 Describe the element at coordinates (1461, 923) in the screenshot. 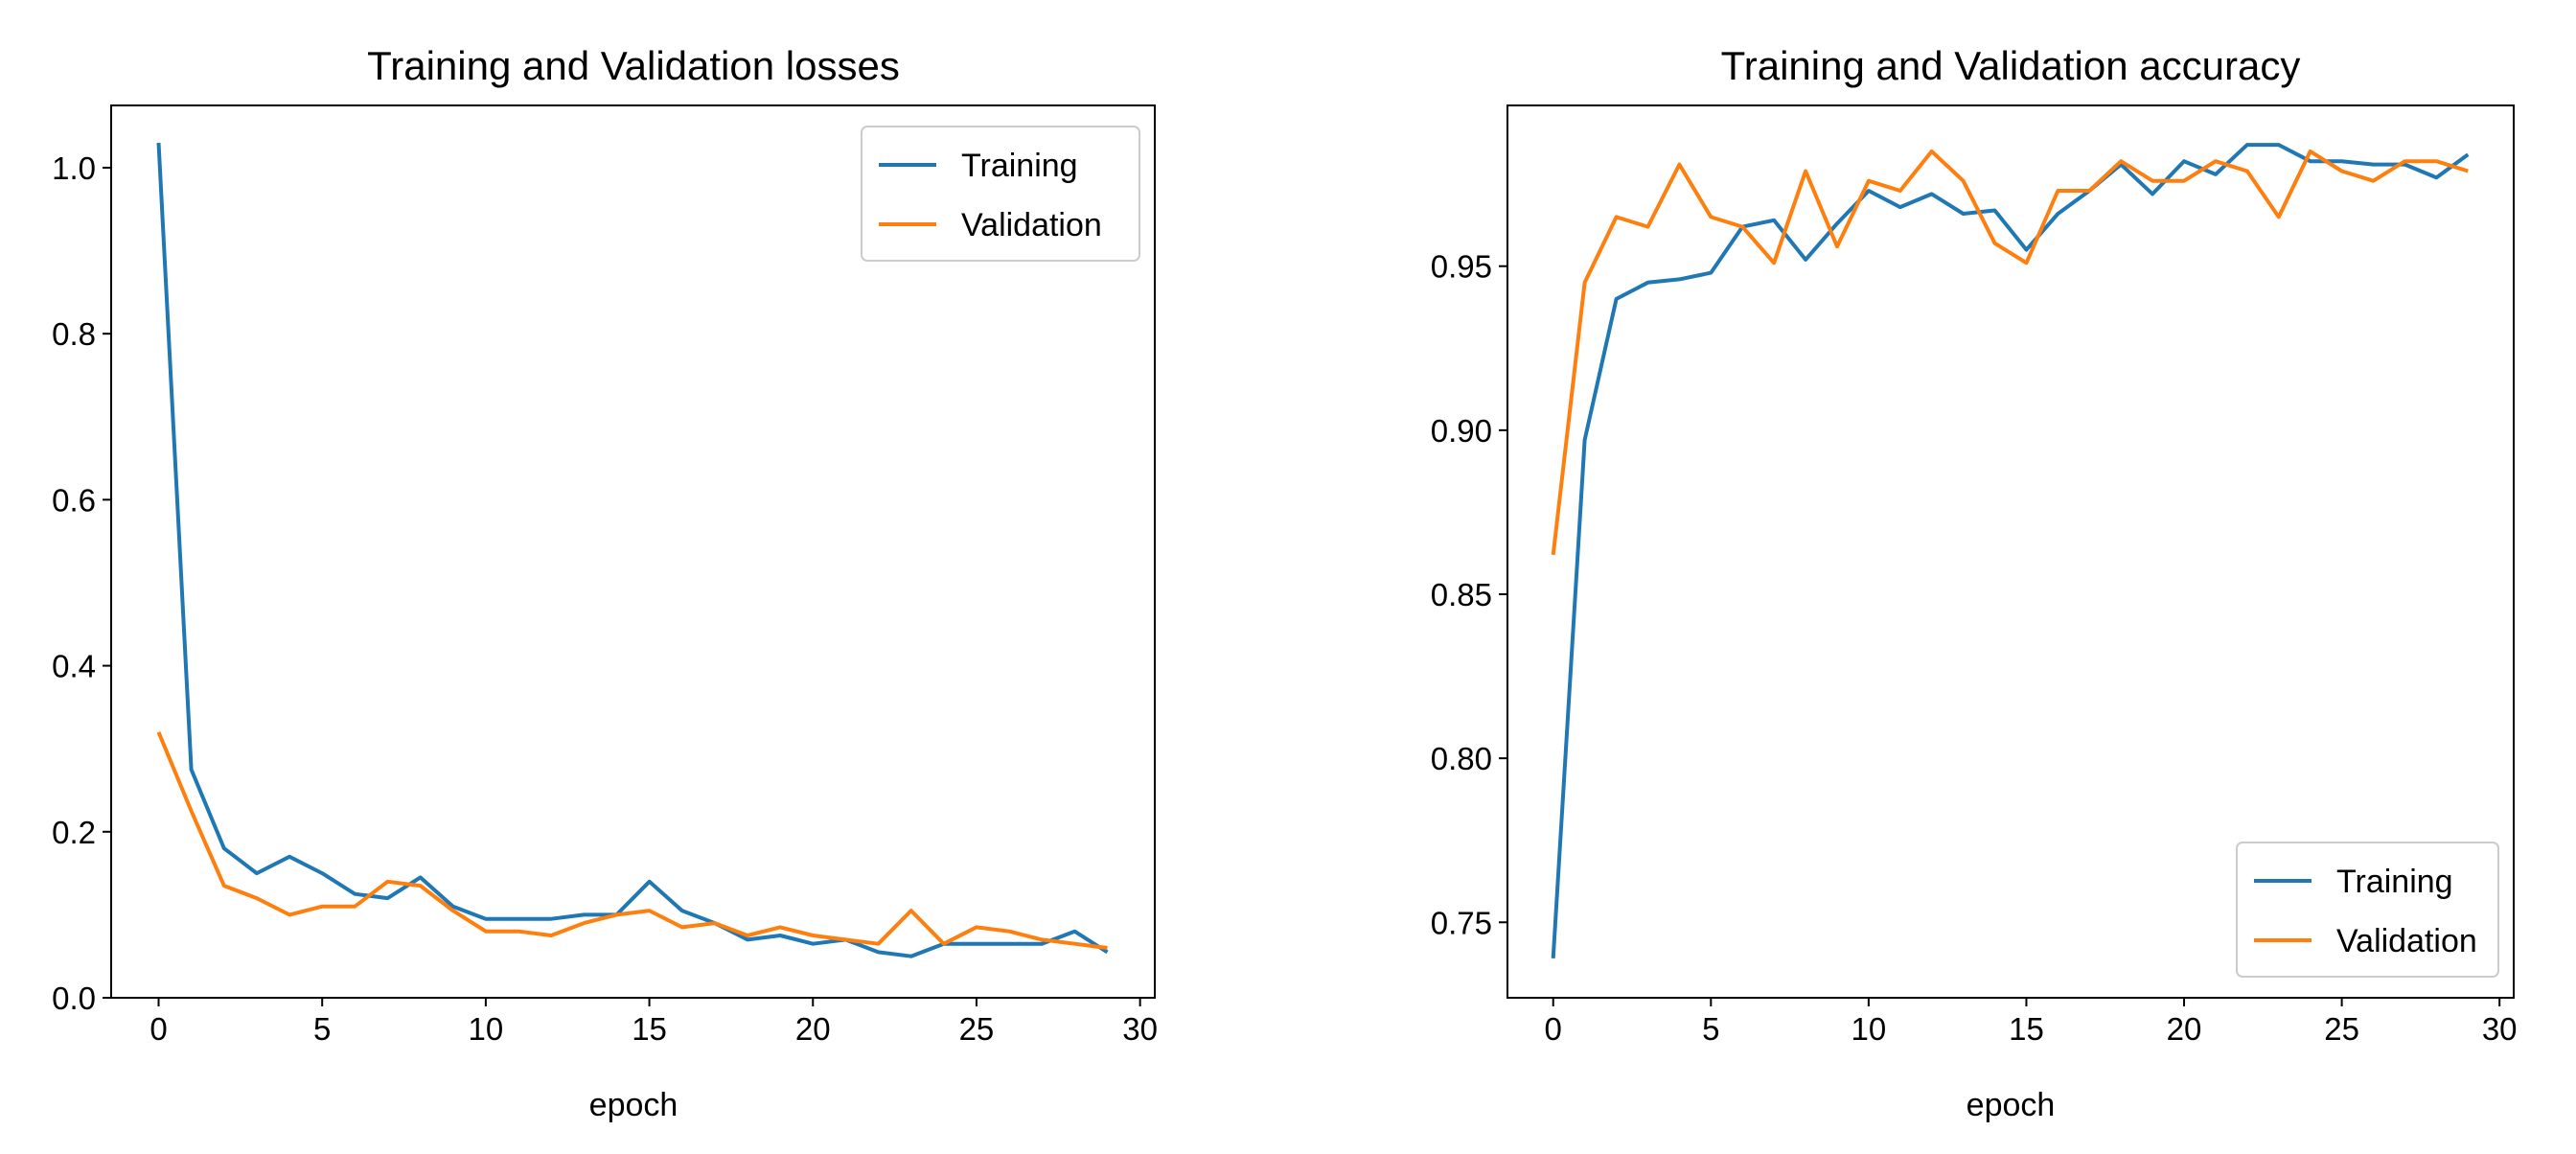

I see `y-tick-label: 0.75` at that location.